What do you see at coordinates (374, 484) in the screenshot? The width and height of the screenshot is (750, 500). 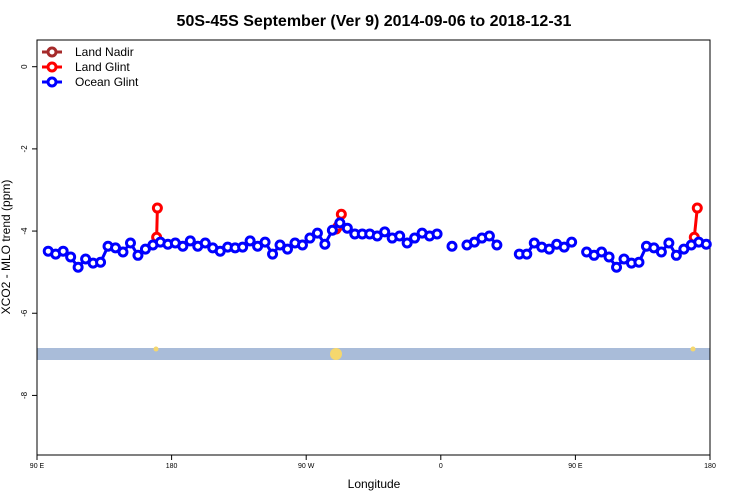 I see `x-axis-label: Longitude` at bounding box center [374, 484].